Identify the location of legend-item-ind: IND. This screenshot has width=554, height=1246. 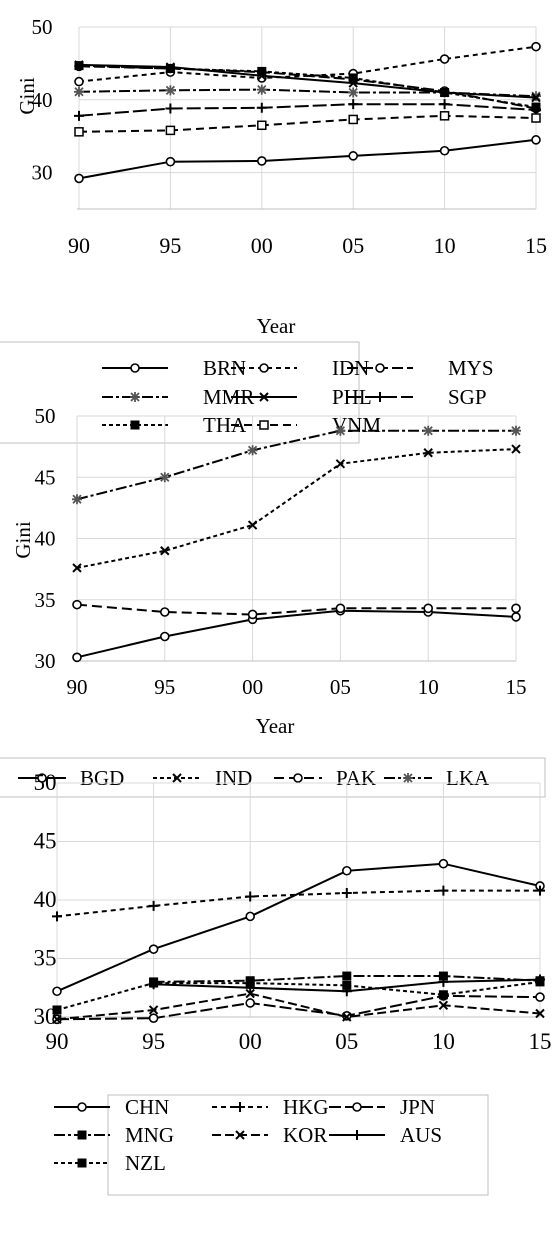
(202, 778).